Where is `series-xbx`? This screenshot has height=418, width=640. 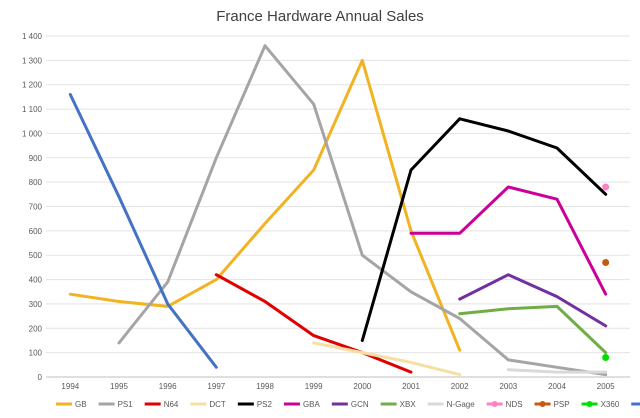 series-xbx is located at coordinates (533, 329).